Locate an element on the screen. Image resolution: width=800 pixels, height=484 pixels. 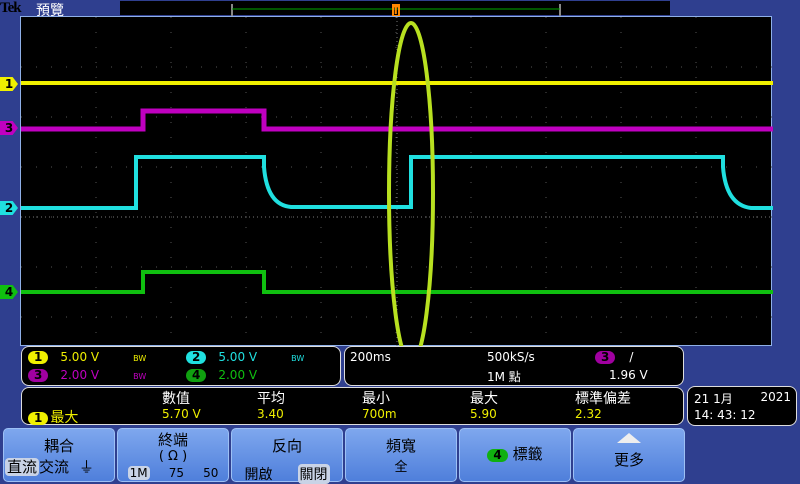
ch4-scale: 2.00 V is located at coordinates (238, 375).